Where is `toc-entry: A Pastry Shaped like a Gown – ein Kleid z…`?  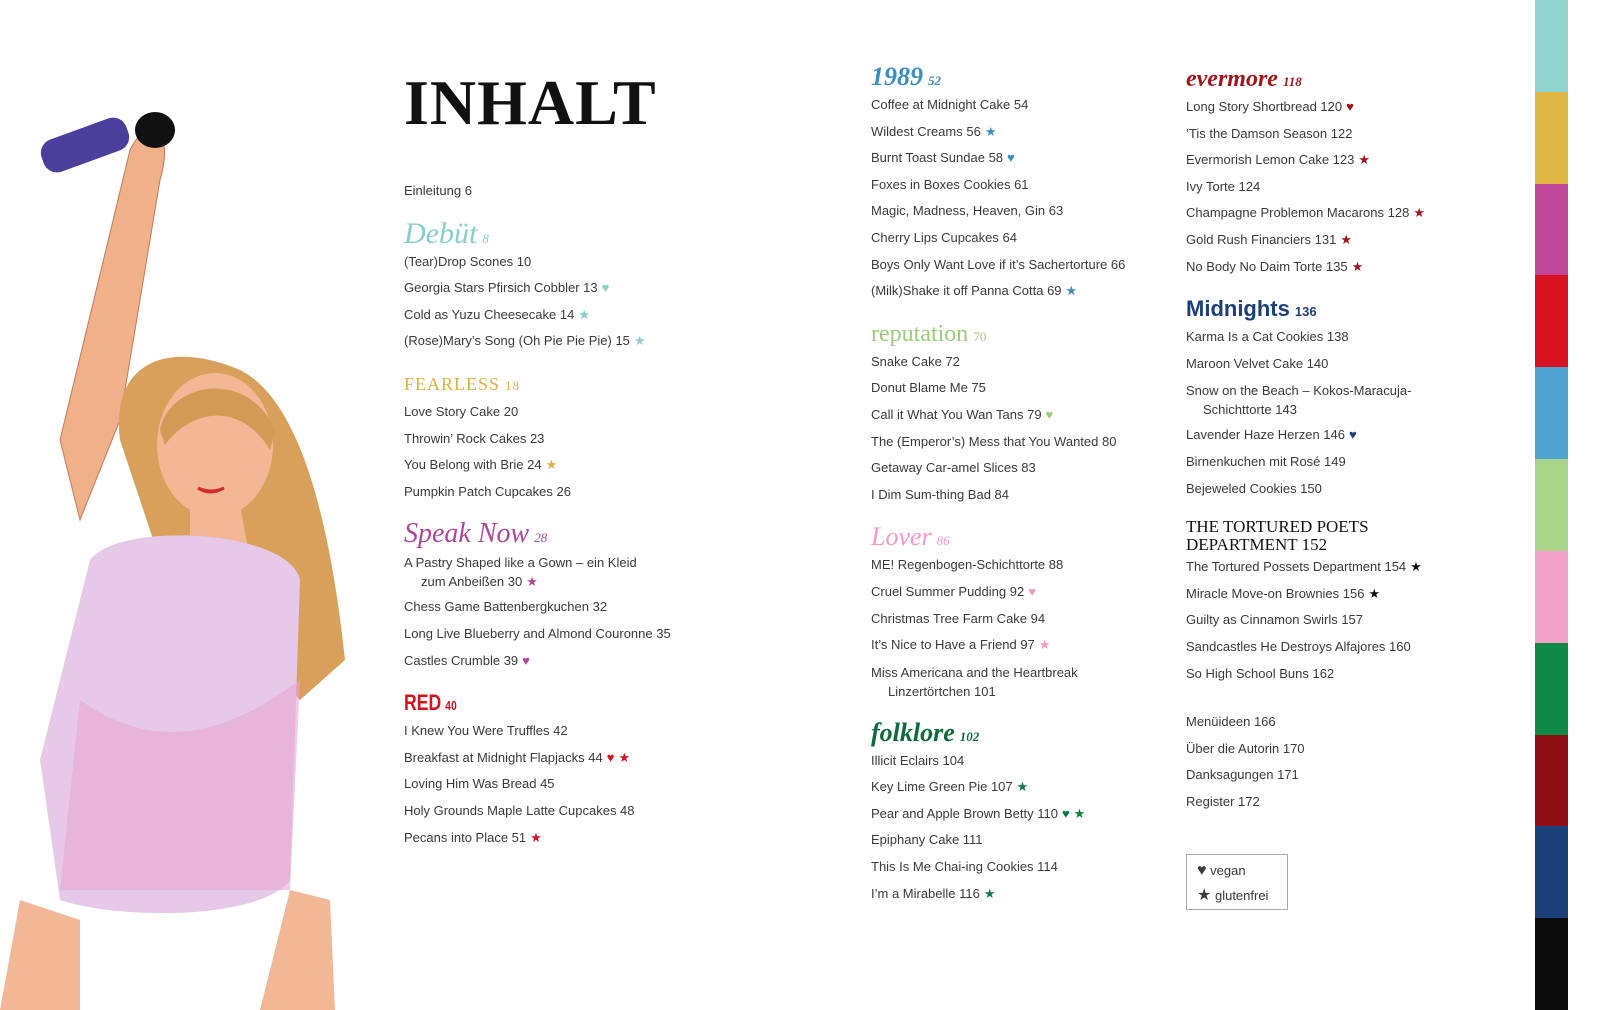
toc-entry: A Pastry Shaped like a Gown – ein Kleid z… is located at coordinates (554, 571).